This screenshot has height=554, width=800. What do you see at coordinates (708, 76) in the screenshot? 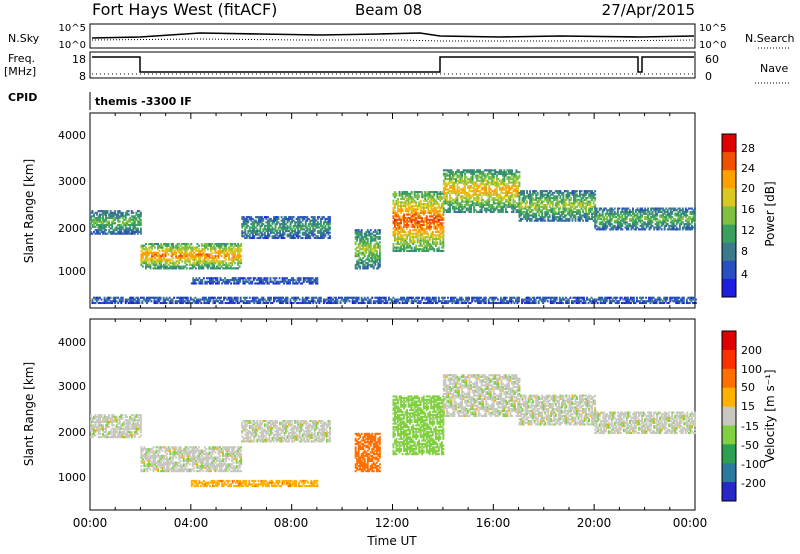
I see `nave-tick-low: 0` at bounding box center [708, 76].